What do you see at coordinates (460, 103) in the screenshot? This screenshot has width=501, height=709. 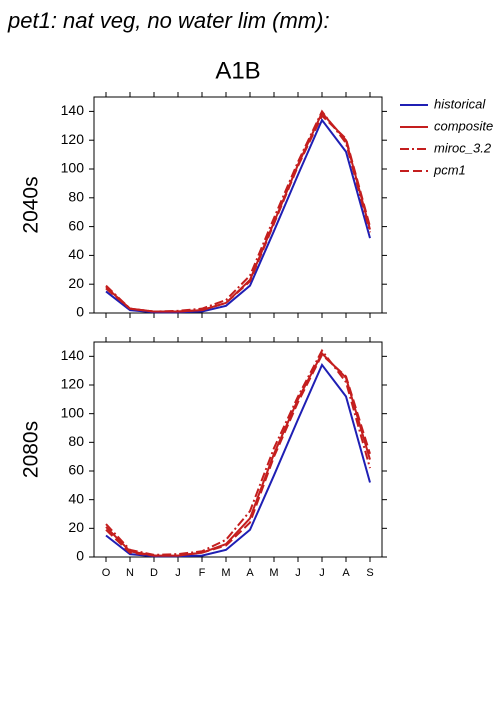 I see `legend-label: historical` at bounding box center [460, 103].